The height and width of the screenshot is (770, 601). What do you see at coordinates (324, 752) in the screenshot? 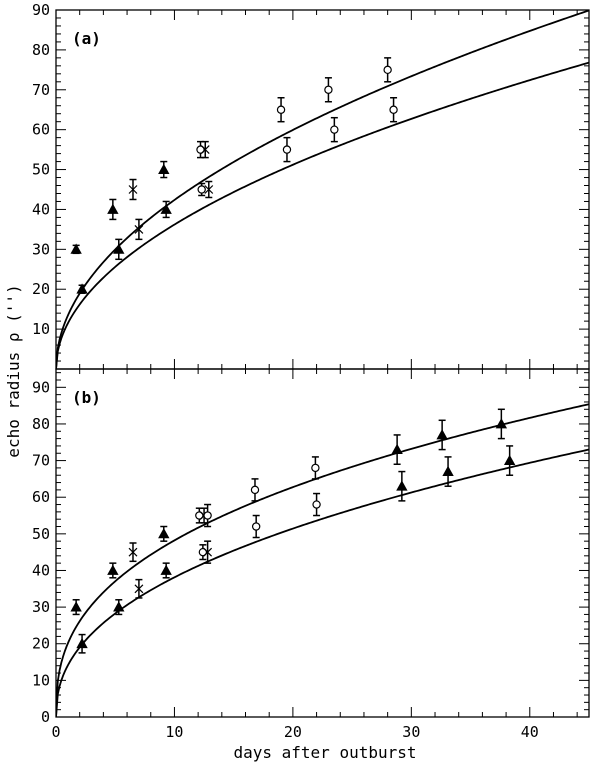
I see `x-axis-title: days after outburst` at bounding box center [324, 752].